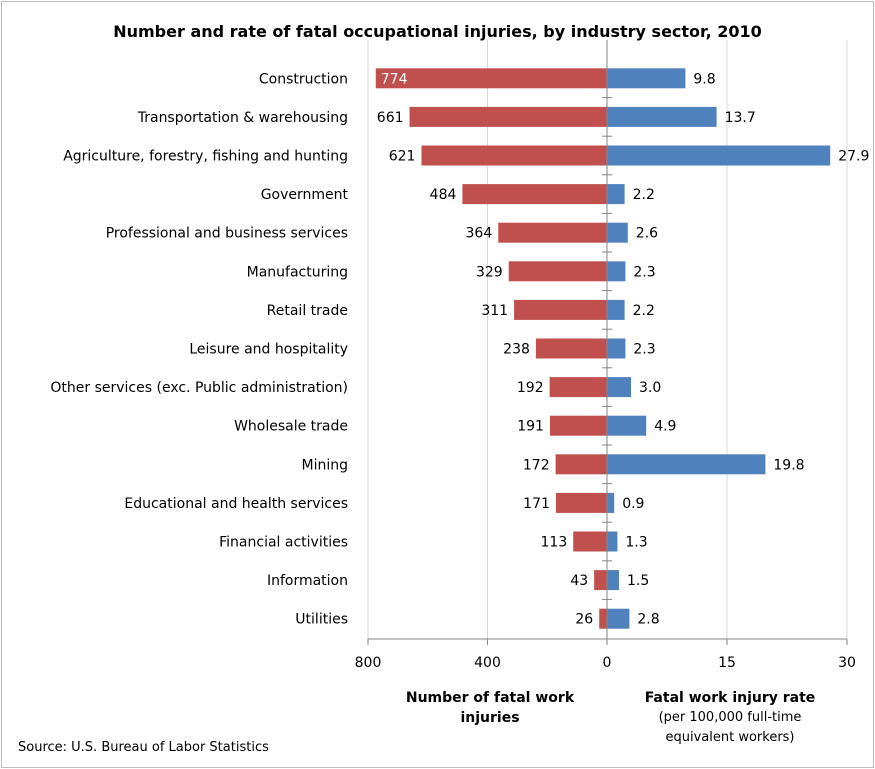 This screenshot has width=875, height=769. Describe the element at coordinates (283, 543) in the screenshot. I see `category-label: Financial activities` at that location.